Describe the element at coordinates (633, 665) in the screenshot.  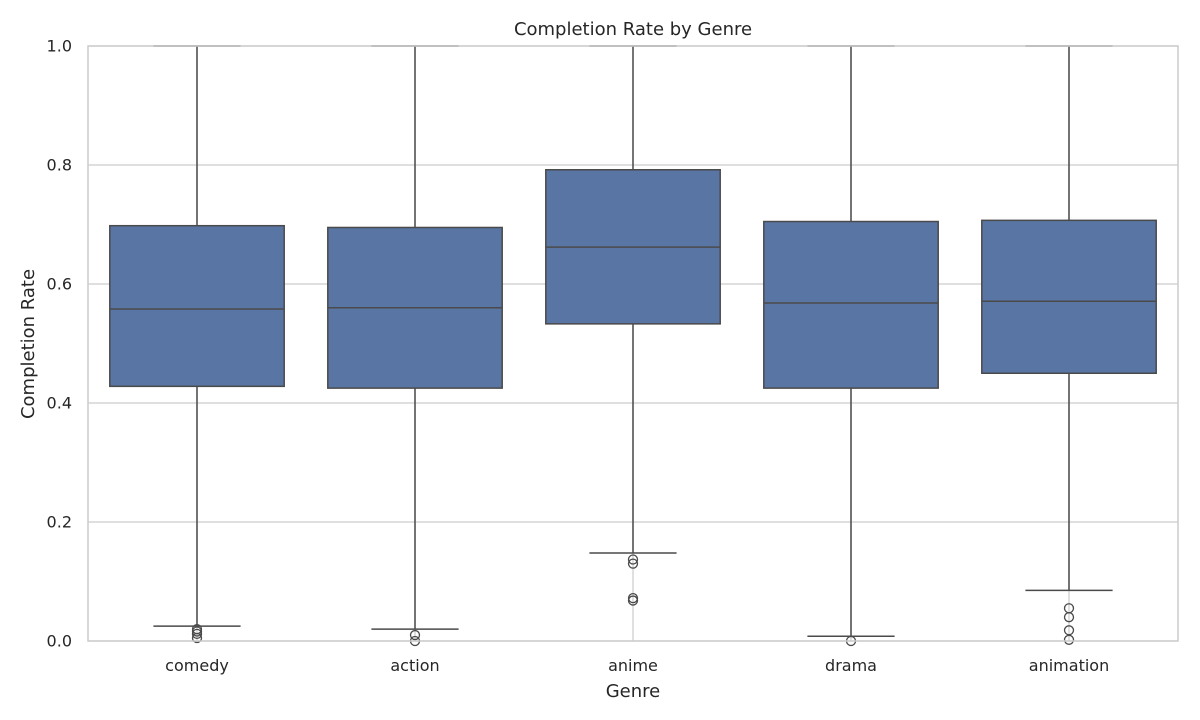
I see `x-tick-label: anime` at that location.